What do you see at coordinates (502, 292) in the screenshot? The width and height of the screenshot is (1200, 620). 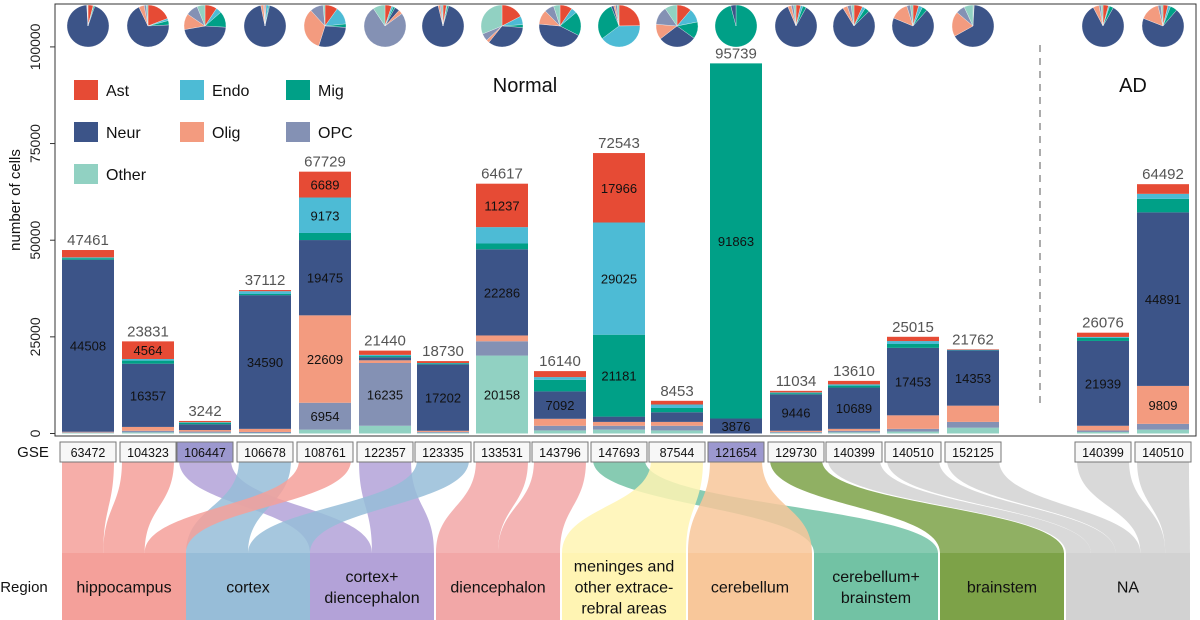 I see `segment-value-label: 22286` at bounding box center [502, 292].